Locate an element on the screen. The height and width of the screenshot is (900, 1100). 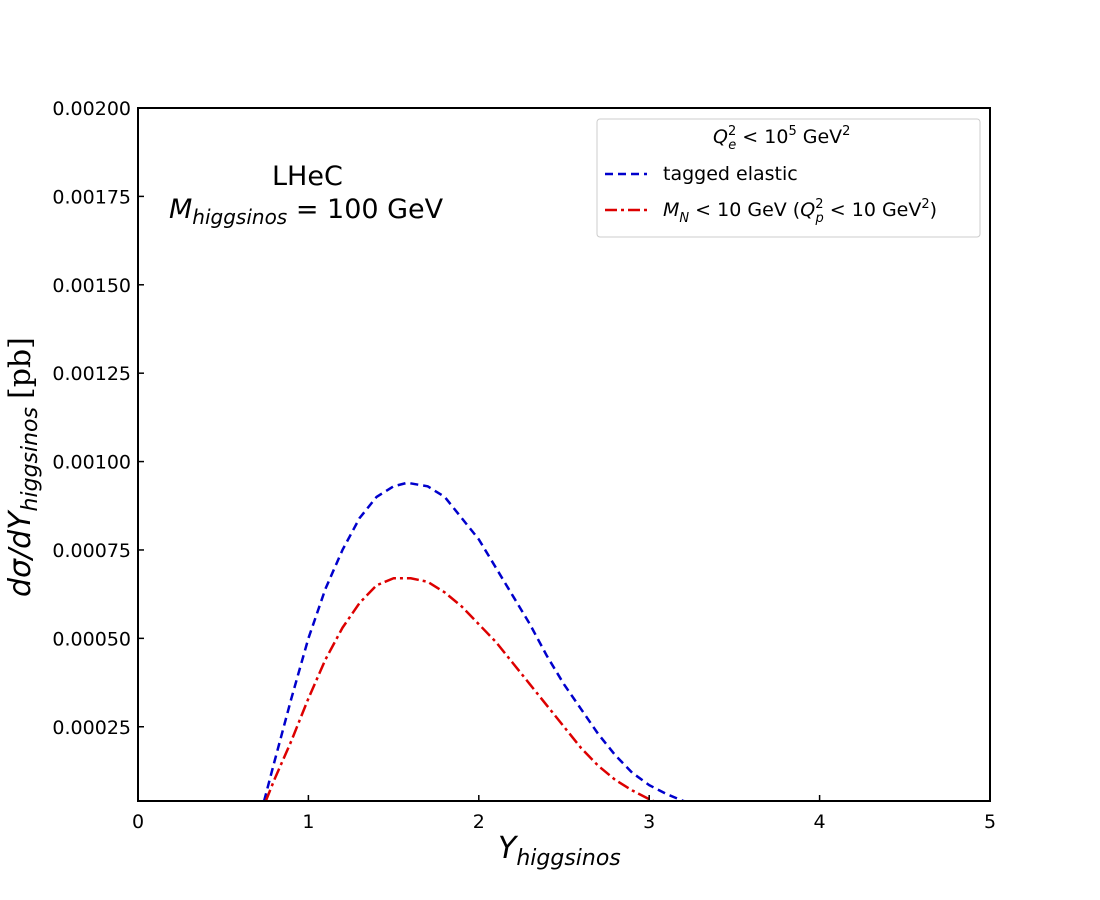
y-tick-label: 0.00100 is located at coordinates (91, 463).